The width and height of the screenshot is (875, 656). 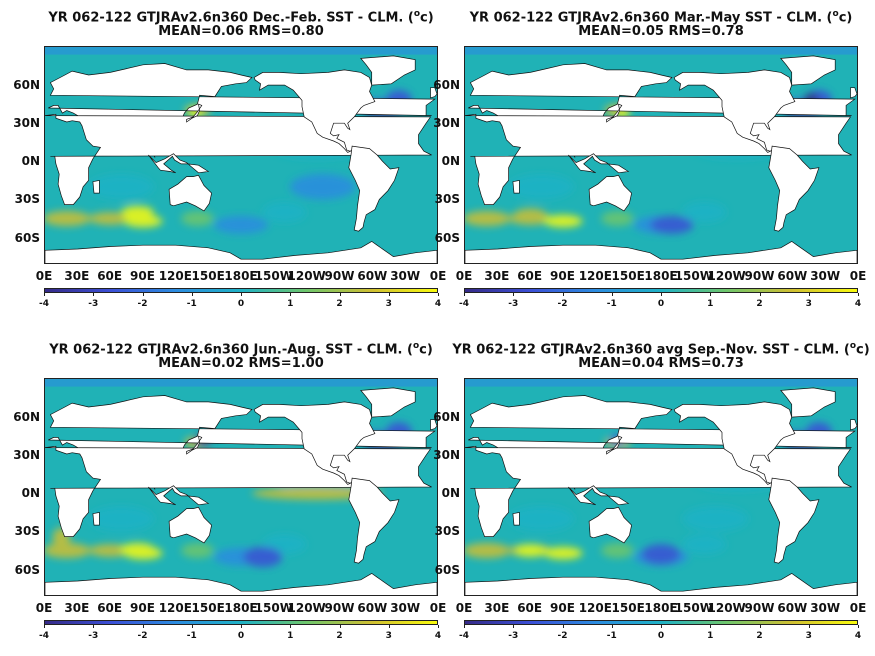 What do you see at coordinates (241, 290) in the screenshot?
I see `colorbar` at bounding box center [241, 290].